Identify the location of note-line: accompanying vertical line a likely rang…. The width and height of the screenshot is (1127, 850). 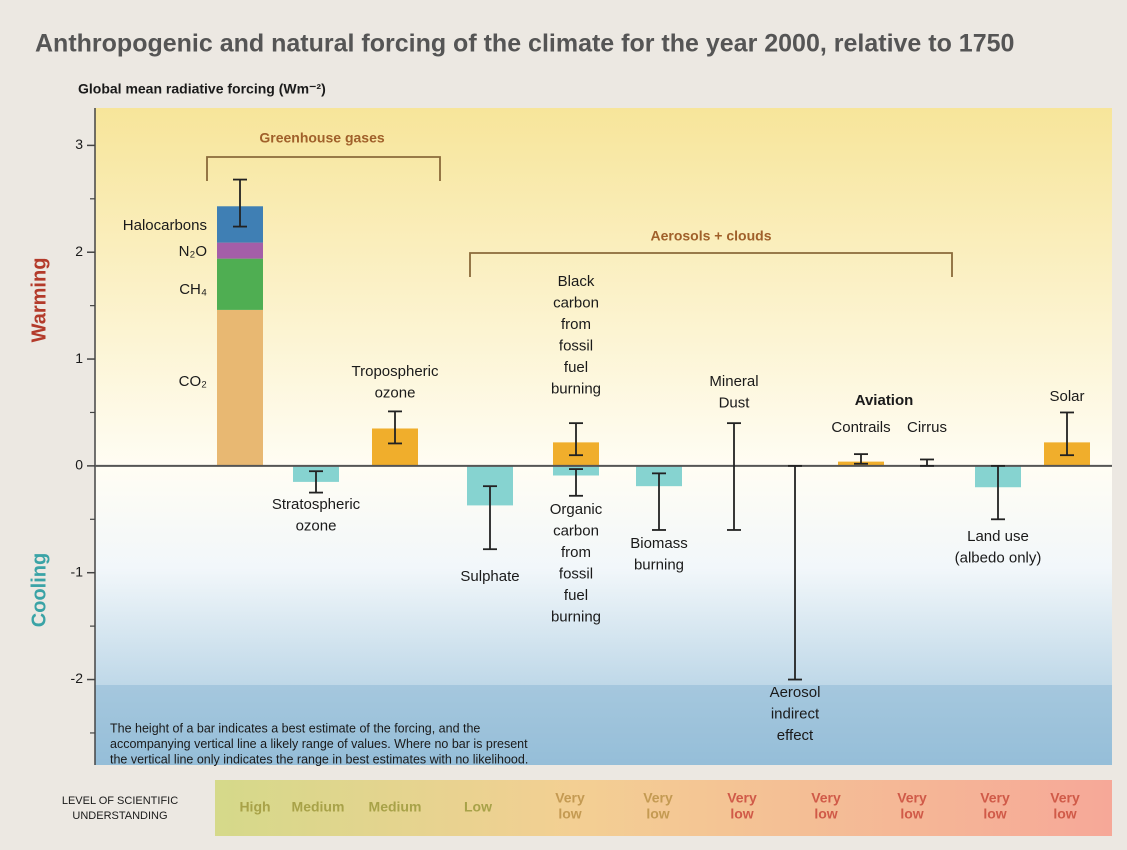
(319, 744).